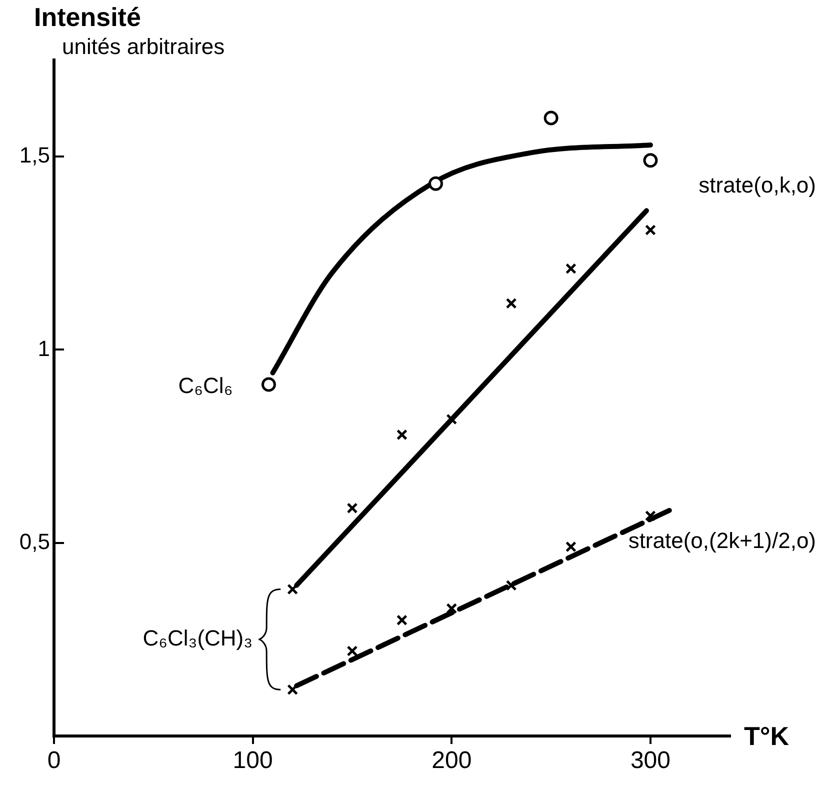 This screenshot has width=822, height=788. Describe the element at coordinates (650, 760) in the screenshot. I see `x-tick-label: 300` at that location.